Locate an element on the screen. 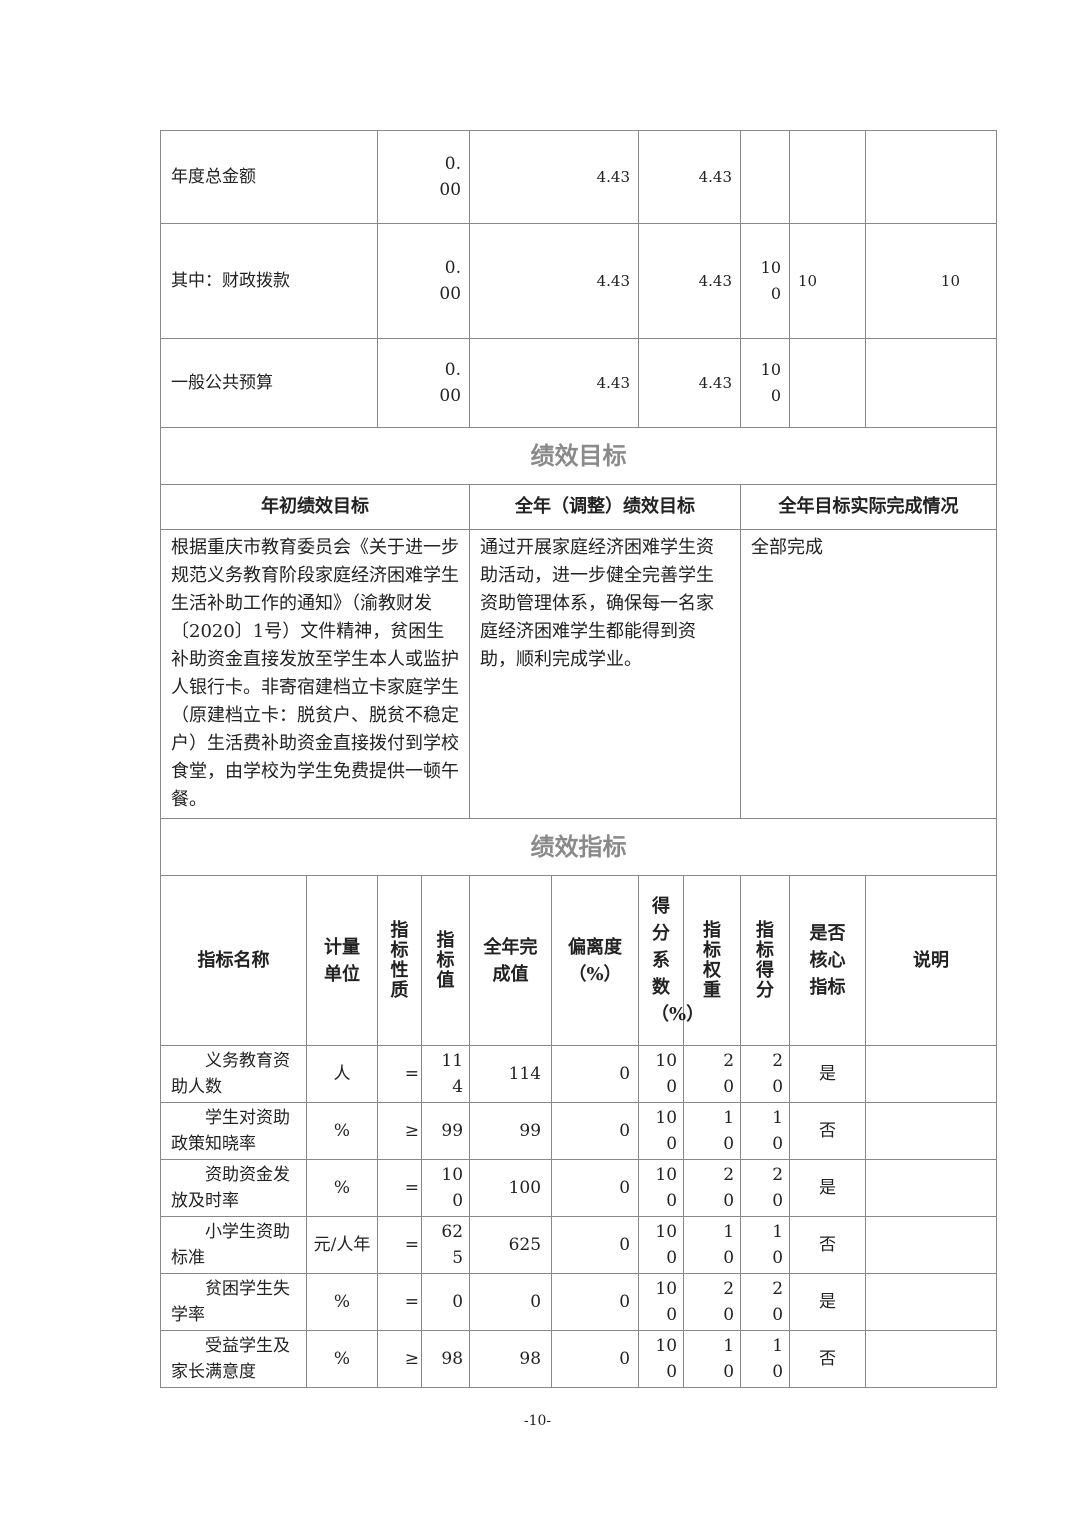 The height and width of the screenshot is (1520, 1075). indicator-actual: 114 is located at coordinates (511, 1074).